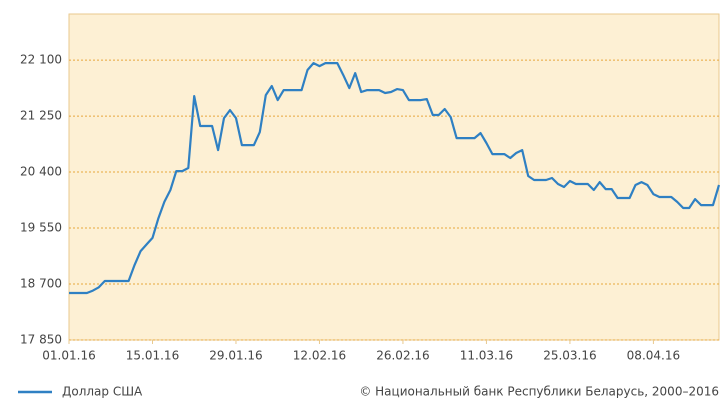  Describe the element at coordinates (41, 228) in the screenshot. I see `y-tick-label: 19 550` at that location.